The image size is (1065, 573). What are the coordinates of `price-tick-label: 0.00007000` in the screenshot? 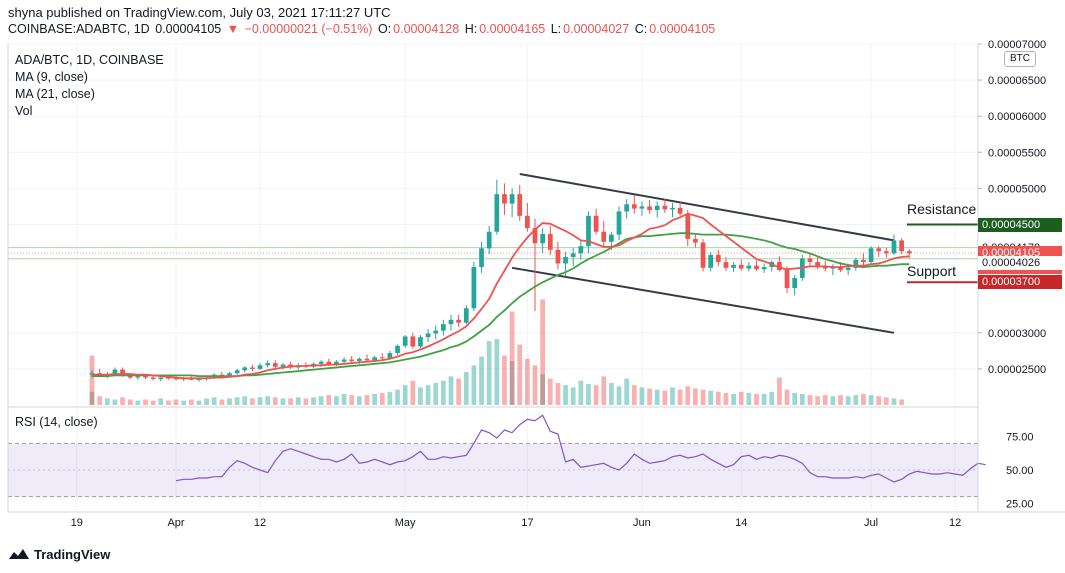 It's located at (1017, 45).